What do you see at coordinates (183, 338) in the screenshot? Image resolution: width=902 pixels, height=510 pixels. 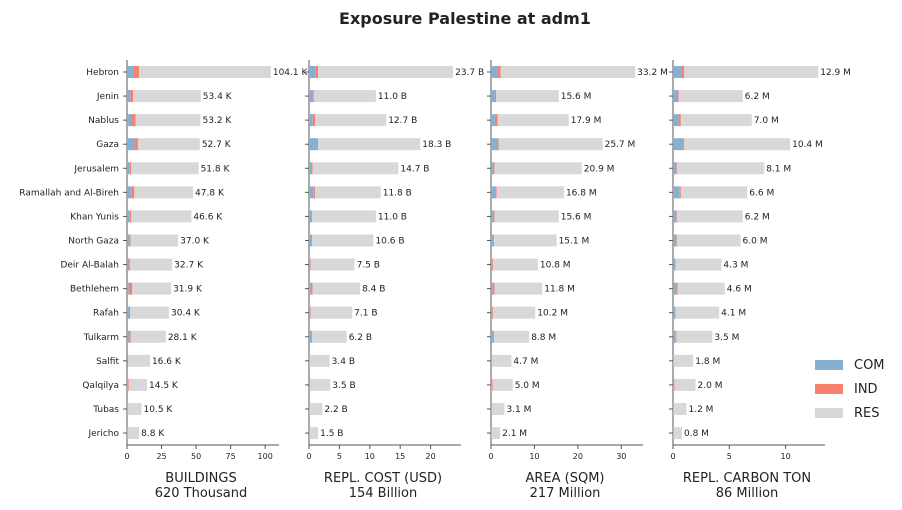 I see `bar-value-label: 28.1 K` at bounding box center [183, 338].